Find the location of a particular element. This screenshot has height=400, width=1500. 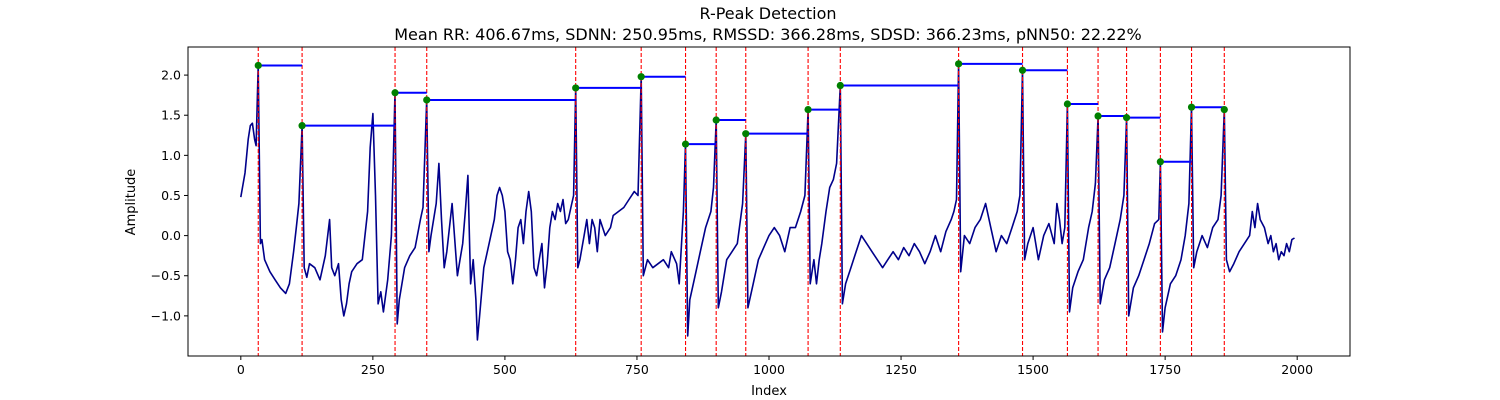

x-tick-label: 250 is located at coordinates (373, 369).